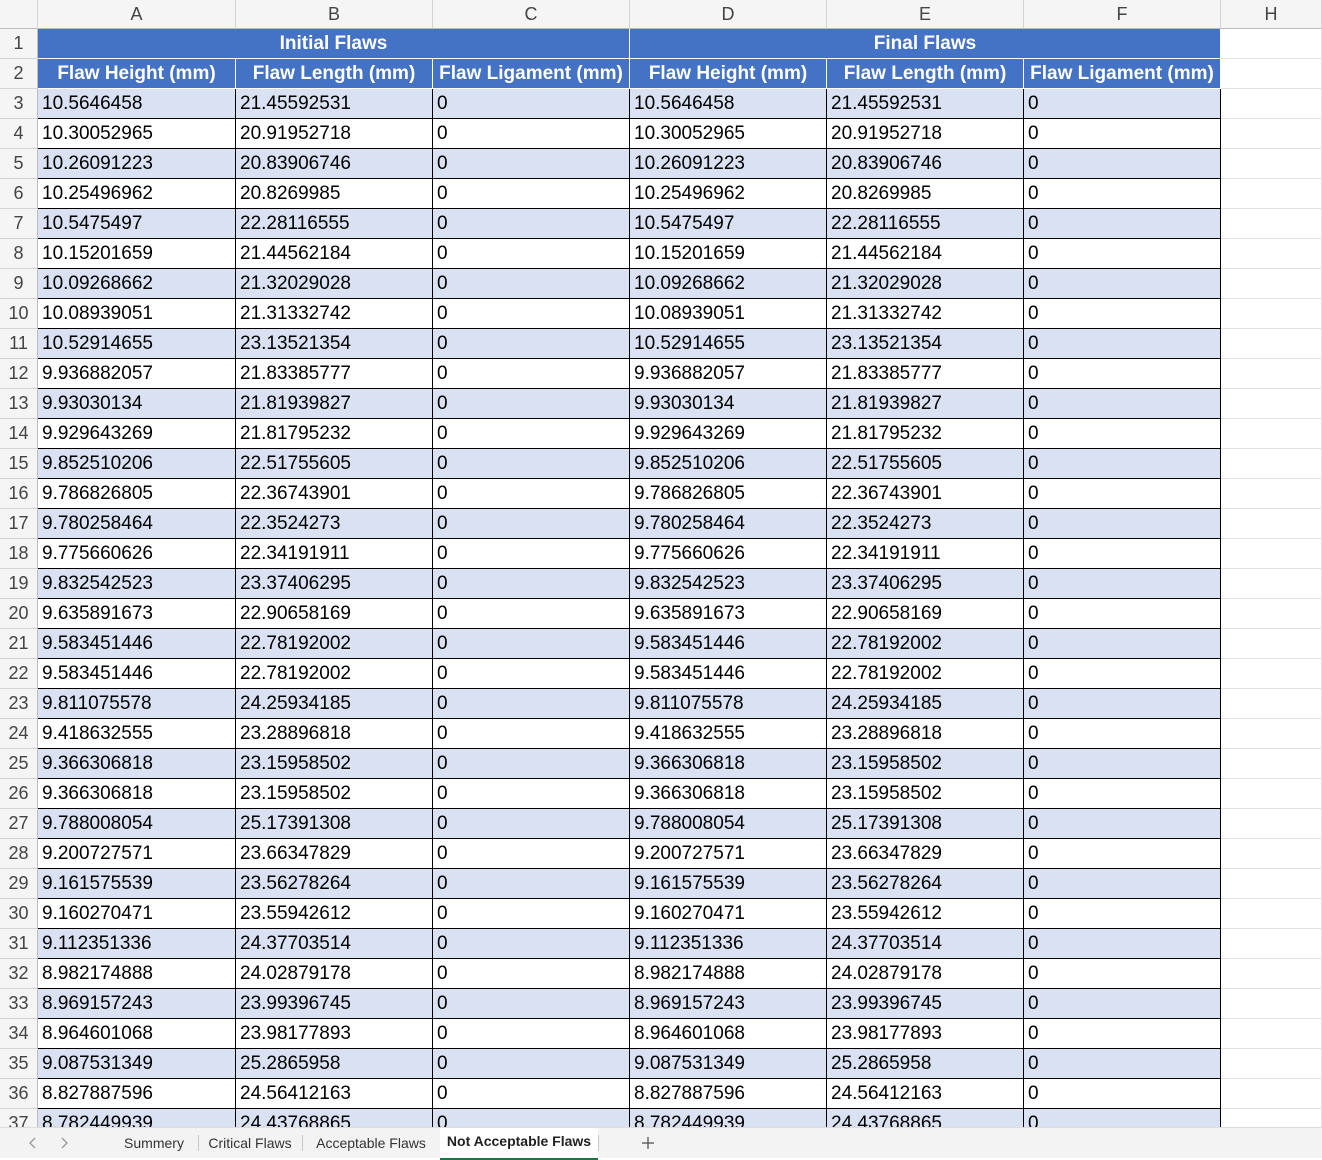 This screenshot has width=1322, height=1160. I want to click on row-header: 18, so click(19, 554).